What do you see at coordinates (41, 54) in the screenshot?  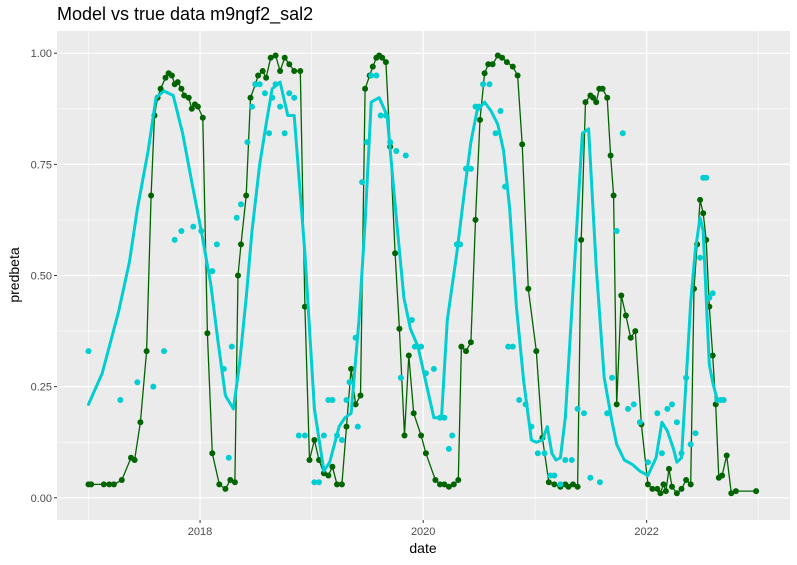 I see `y-tick-label: 1.00` at bounding box center [41, 54].